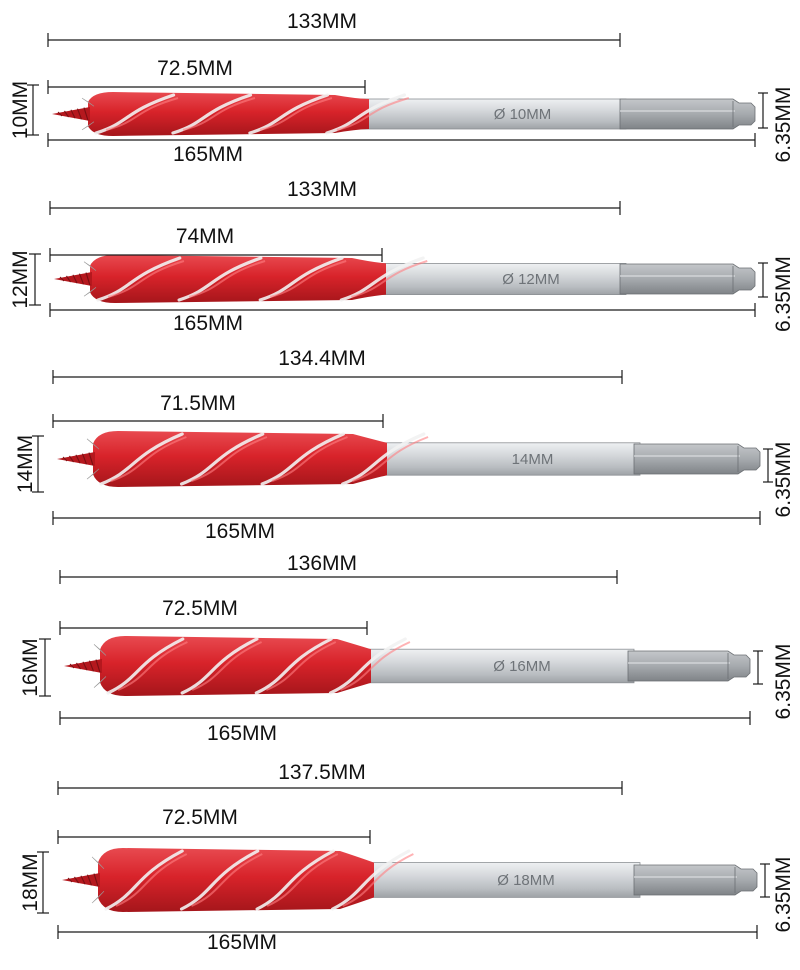  I want to click on shank-marking: 14MM, so click(533, 459).